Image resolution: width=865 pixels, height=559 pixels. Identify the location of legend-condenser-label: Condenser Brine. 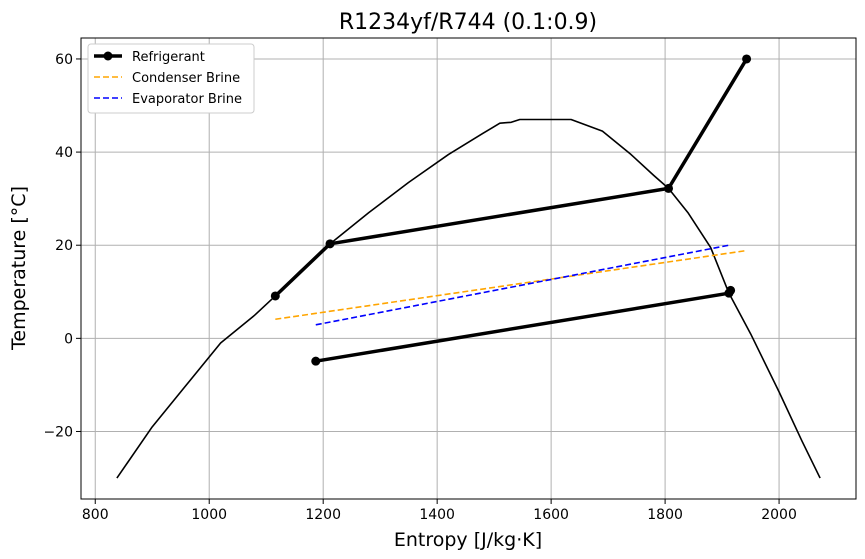
(186, 78).